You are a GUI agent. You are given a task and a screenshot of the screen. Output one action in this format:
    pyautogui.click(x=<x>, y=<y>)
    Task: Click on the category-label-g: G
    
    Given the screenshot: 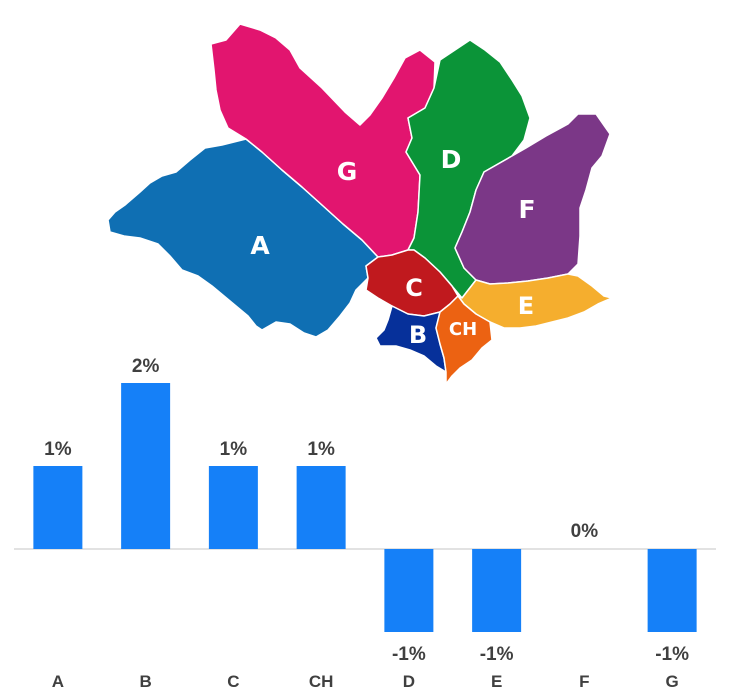 What is the action you would take?
    pyautogui.click(x=672, y=681)
    